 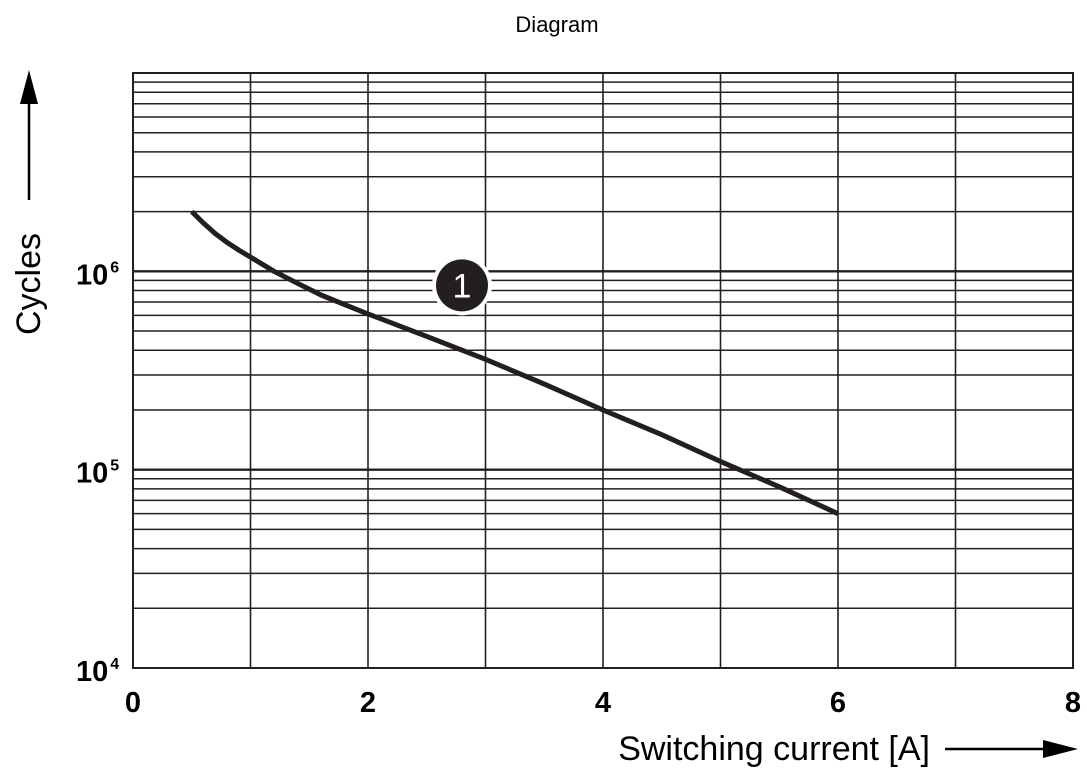 I want to click on y-tick-label: 10 5, so click(x=97, y=474).